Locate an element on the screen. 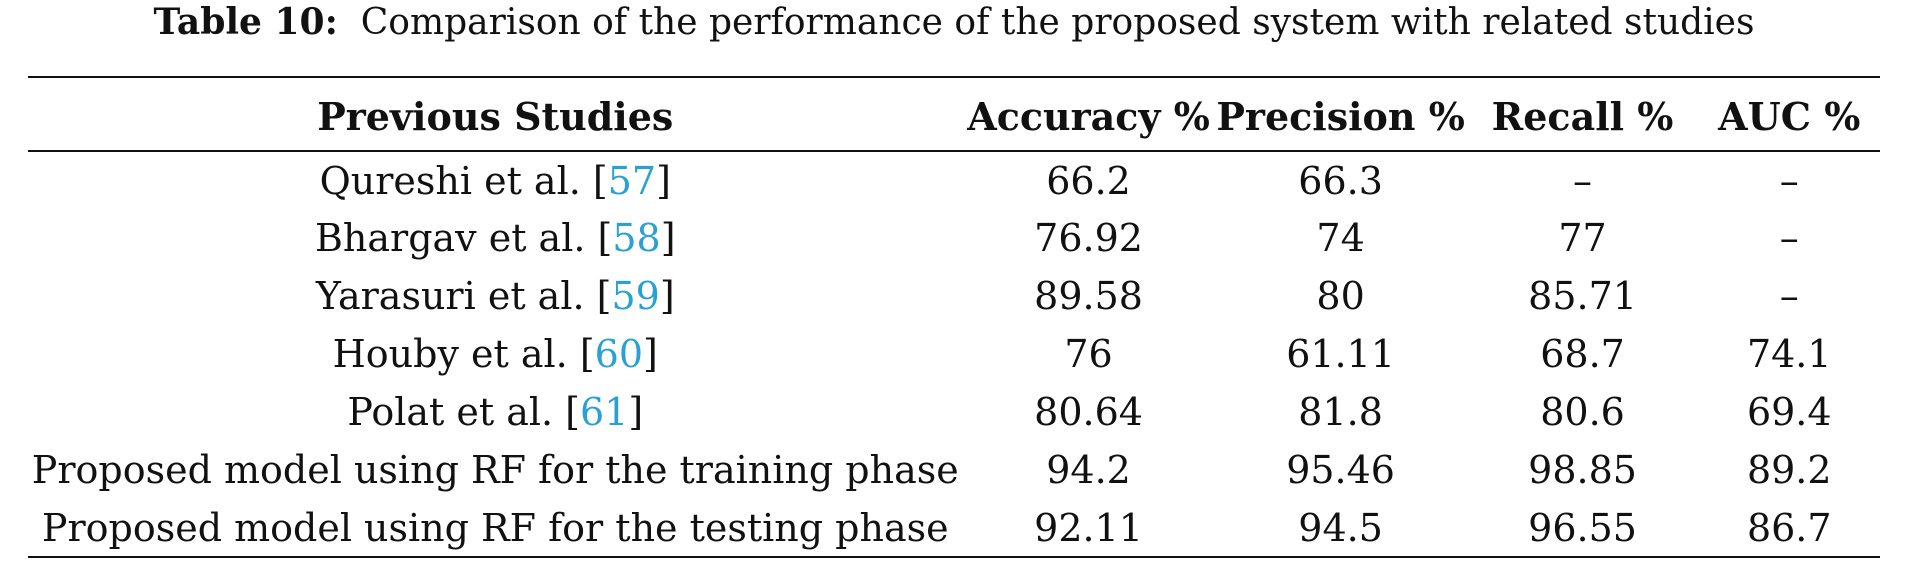 The width and height of the screenshot is (1908, 579). study-cell: Yarasuri et al. [59] is located at coordinates (495, 296).